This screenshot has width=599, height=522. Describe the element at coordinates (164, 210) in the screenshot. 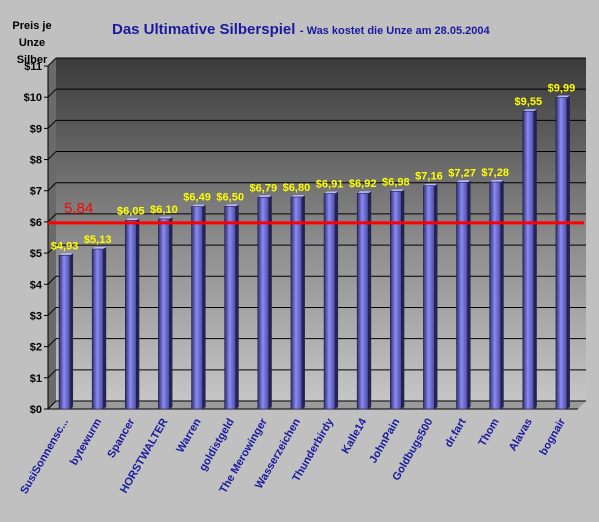

I see `data-label: $6,10` at that location.